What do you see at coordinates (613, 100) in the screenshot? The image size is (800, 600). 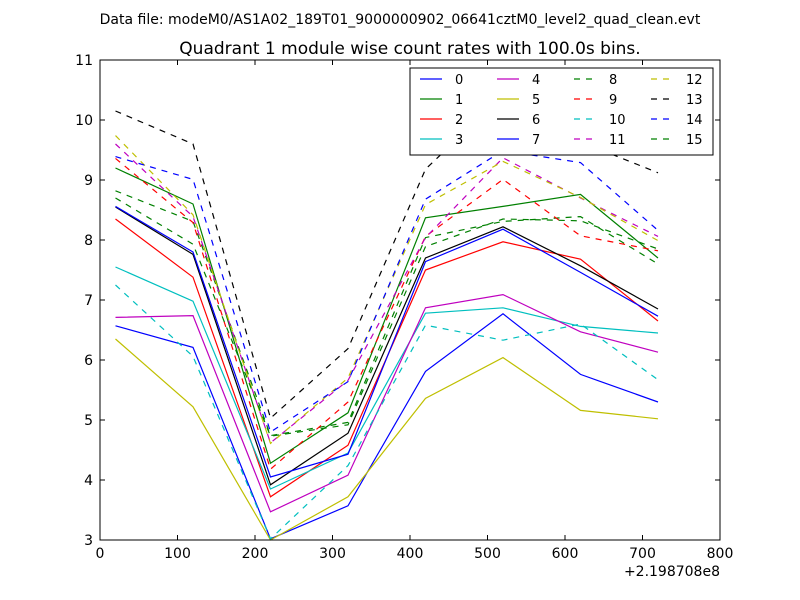 I see `legend-label: 9` at bounding box center [613, 100].